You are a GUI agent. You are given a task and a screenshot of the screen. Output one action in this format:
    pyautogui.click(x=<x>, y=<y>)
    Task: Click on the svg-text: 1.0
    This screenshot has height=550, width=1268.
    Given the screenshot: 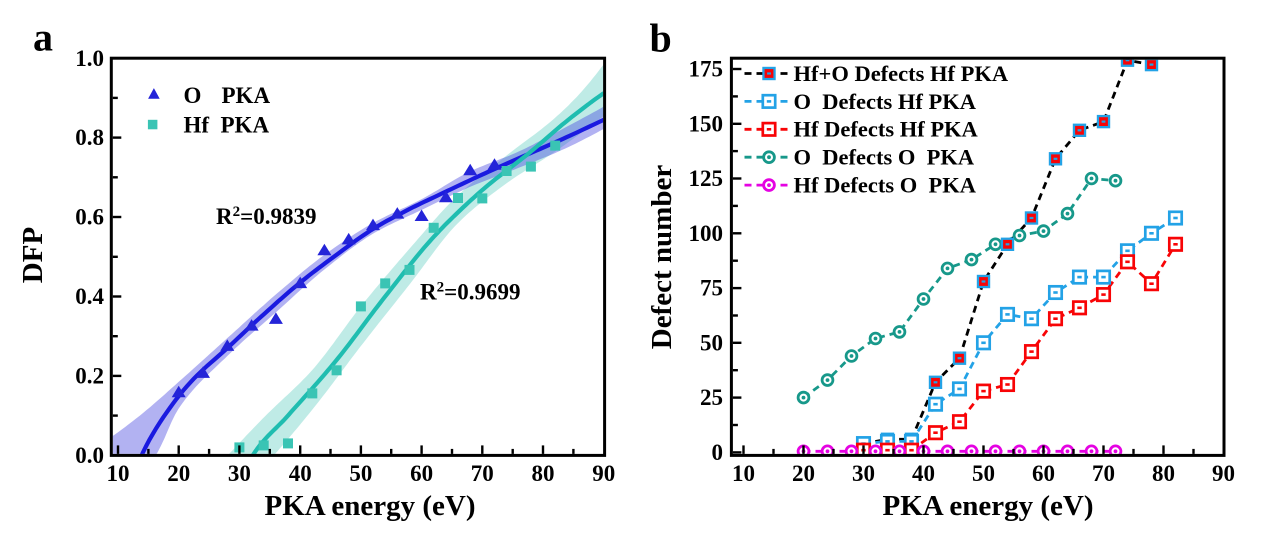 What is the action you would take?
    pyautogui.click(x=89, y=58)
    